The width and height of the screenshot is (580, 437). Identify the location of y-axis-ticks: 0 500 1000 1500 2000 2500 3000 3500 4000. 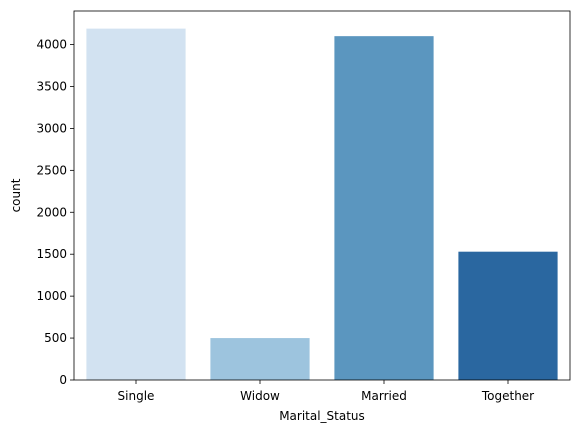
(55, 212).